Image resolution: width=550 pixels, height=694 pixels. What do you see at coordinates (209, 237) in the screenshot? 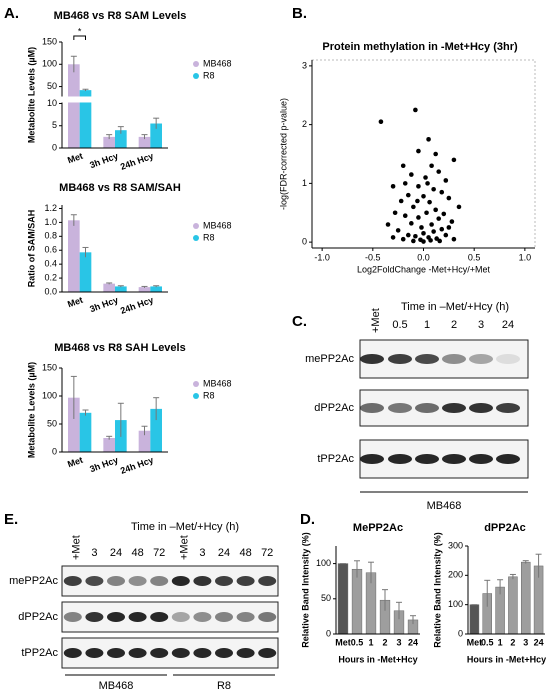
I see `legend-label: R8` at bounding box center [209, 237].